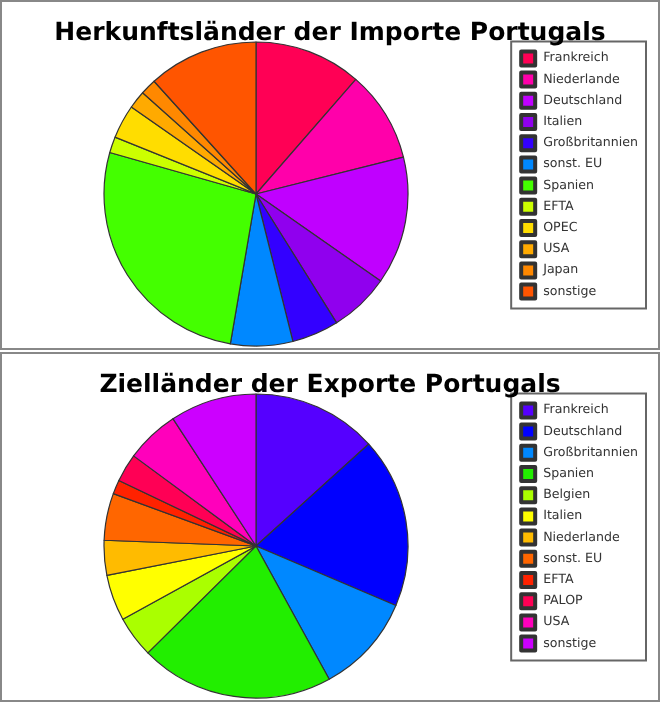 The image size is (660, 702). Describe the element at coordinates (330, 31) in the screenshot. I see `chart-title: Herkunftsländer der Importe Portugals` at that location.